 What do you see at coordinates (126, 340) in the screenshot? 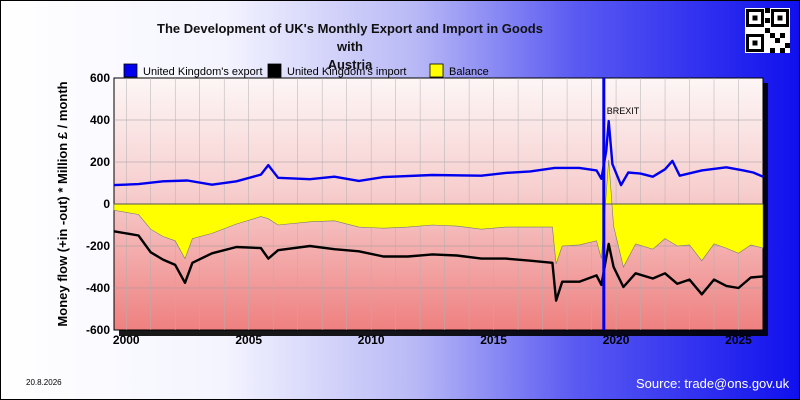
I see `x-tick-label: 2000` at bounding box center [126, 340].